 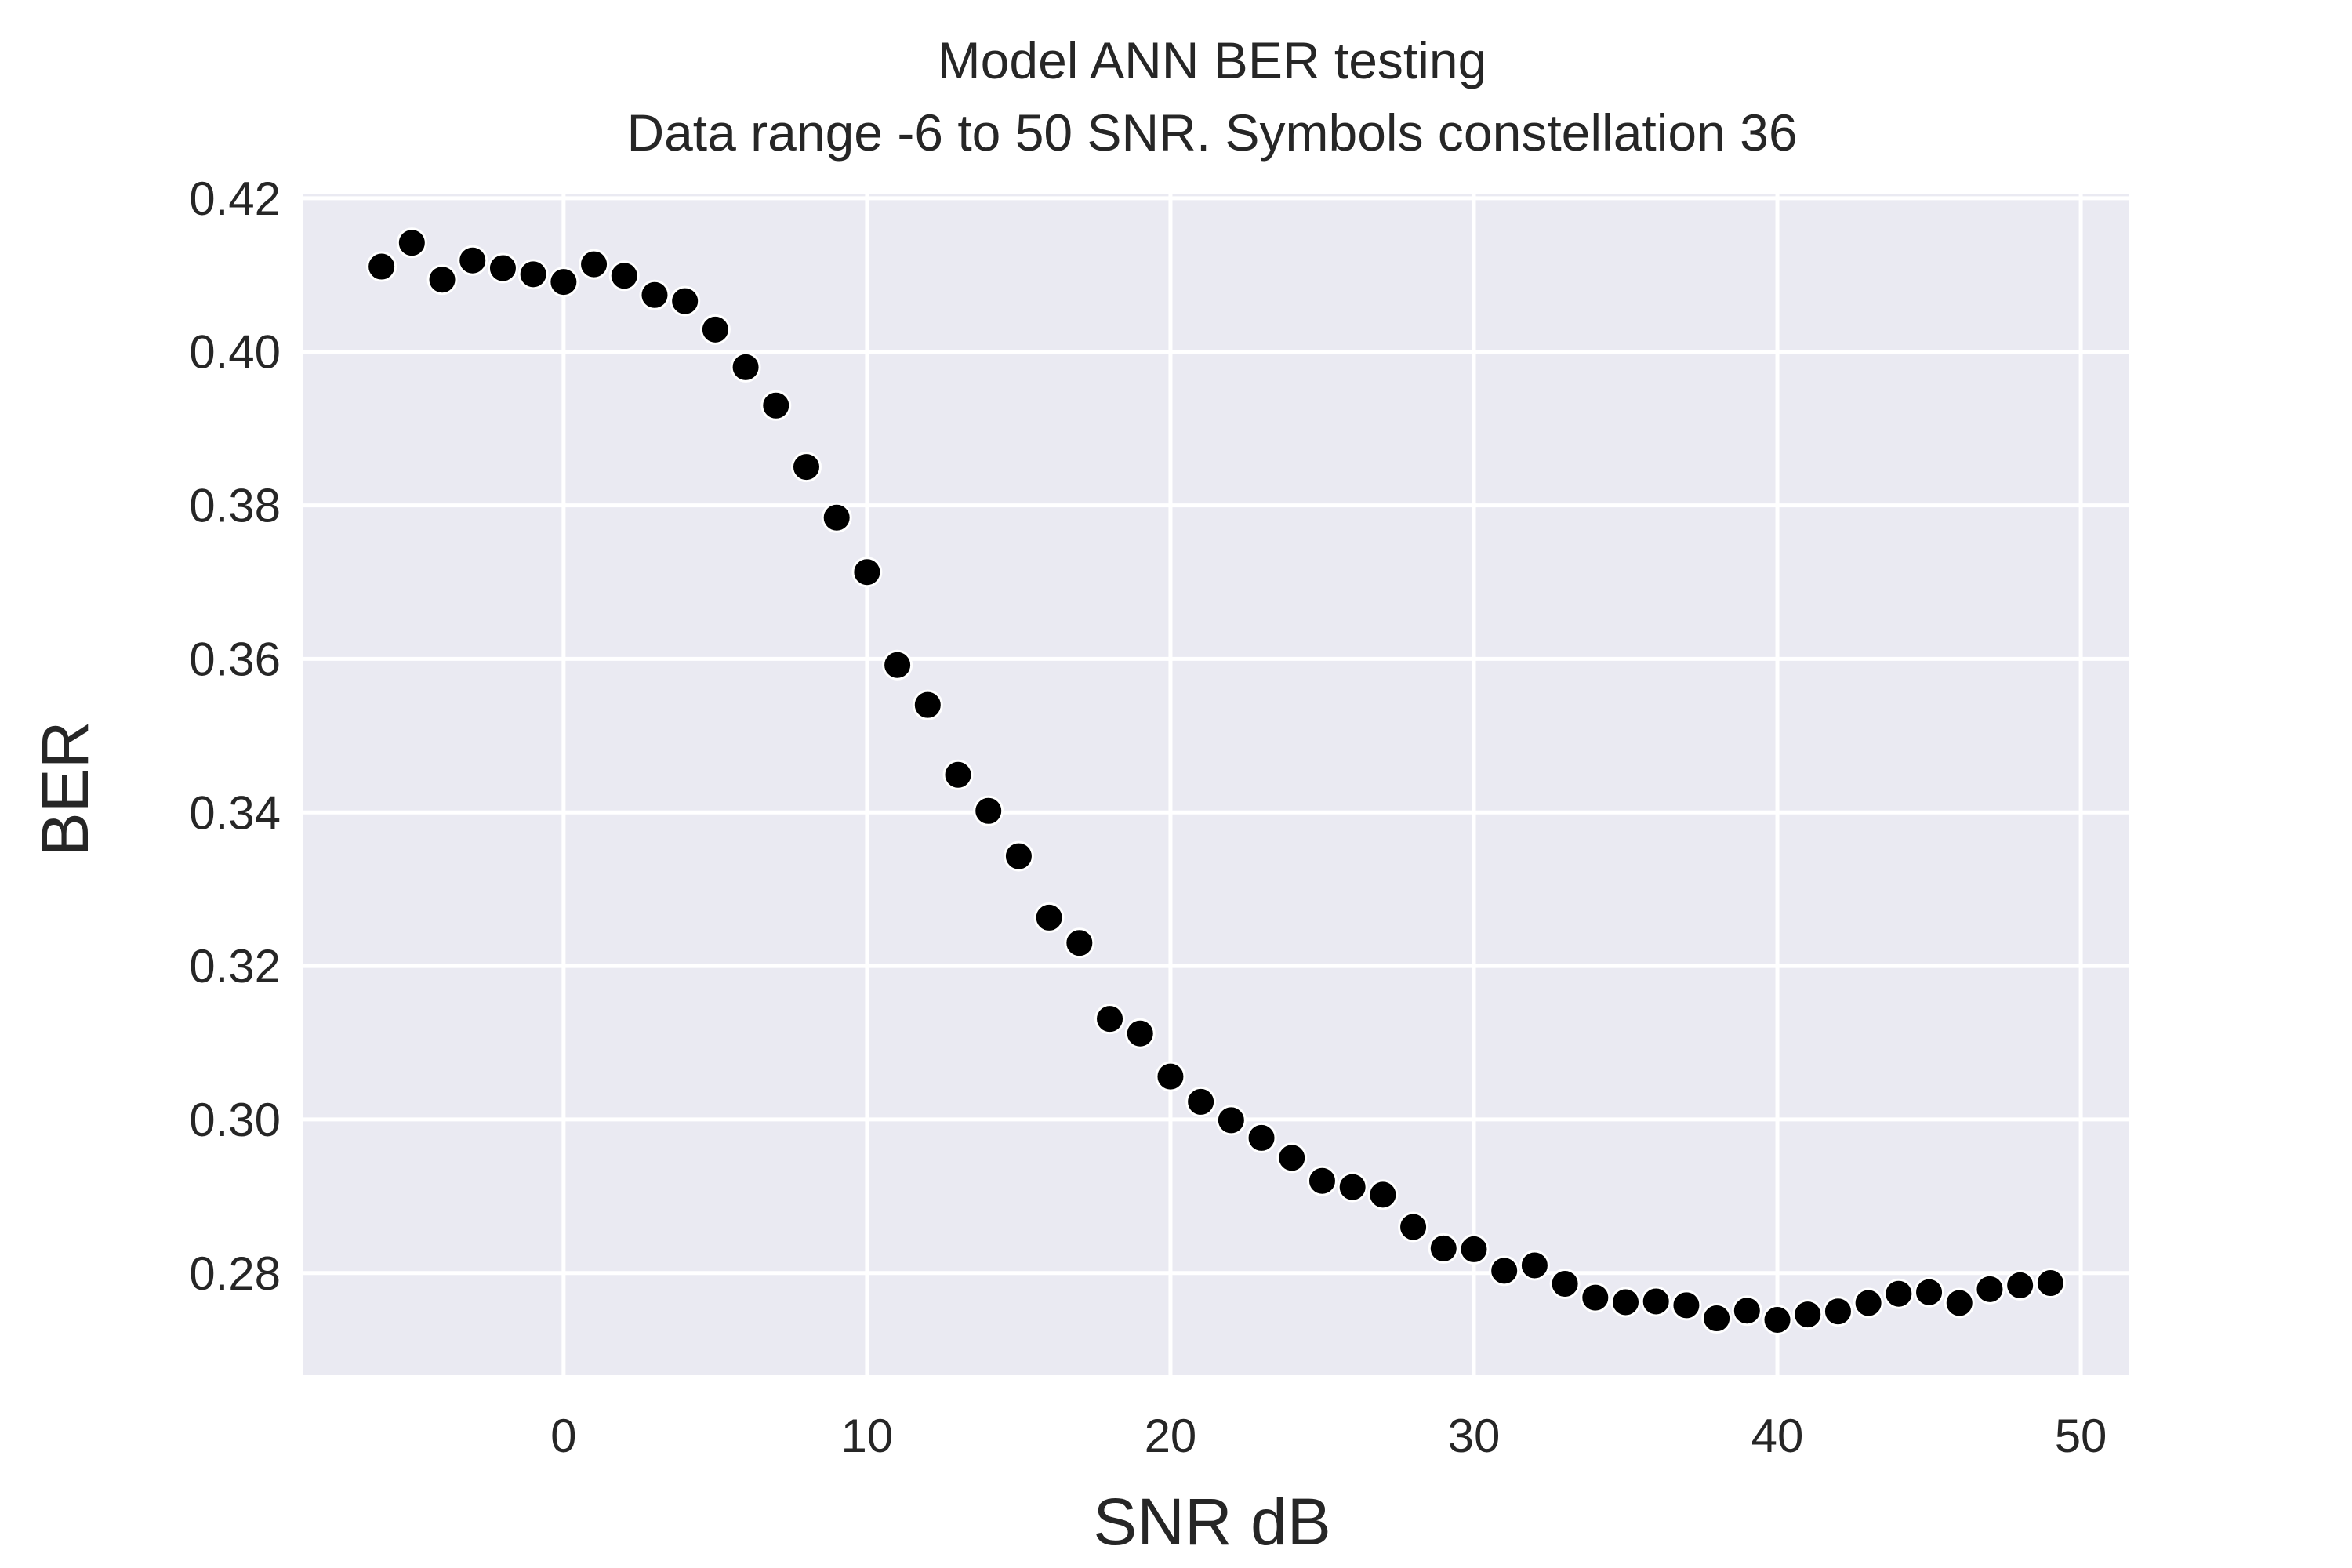 I want to click on x-tick-label: 0, so click(x=563, y=1436).